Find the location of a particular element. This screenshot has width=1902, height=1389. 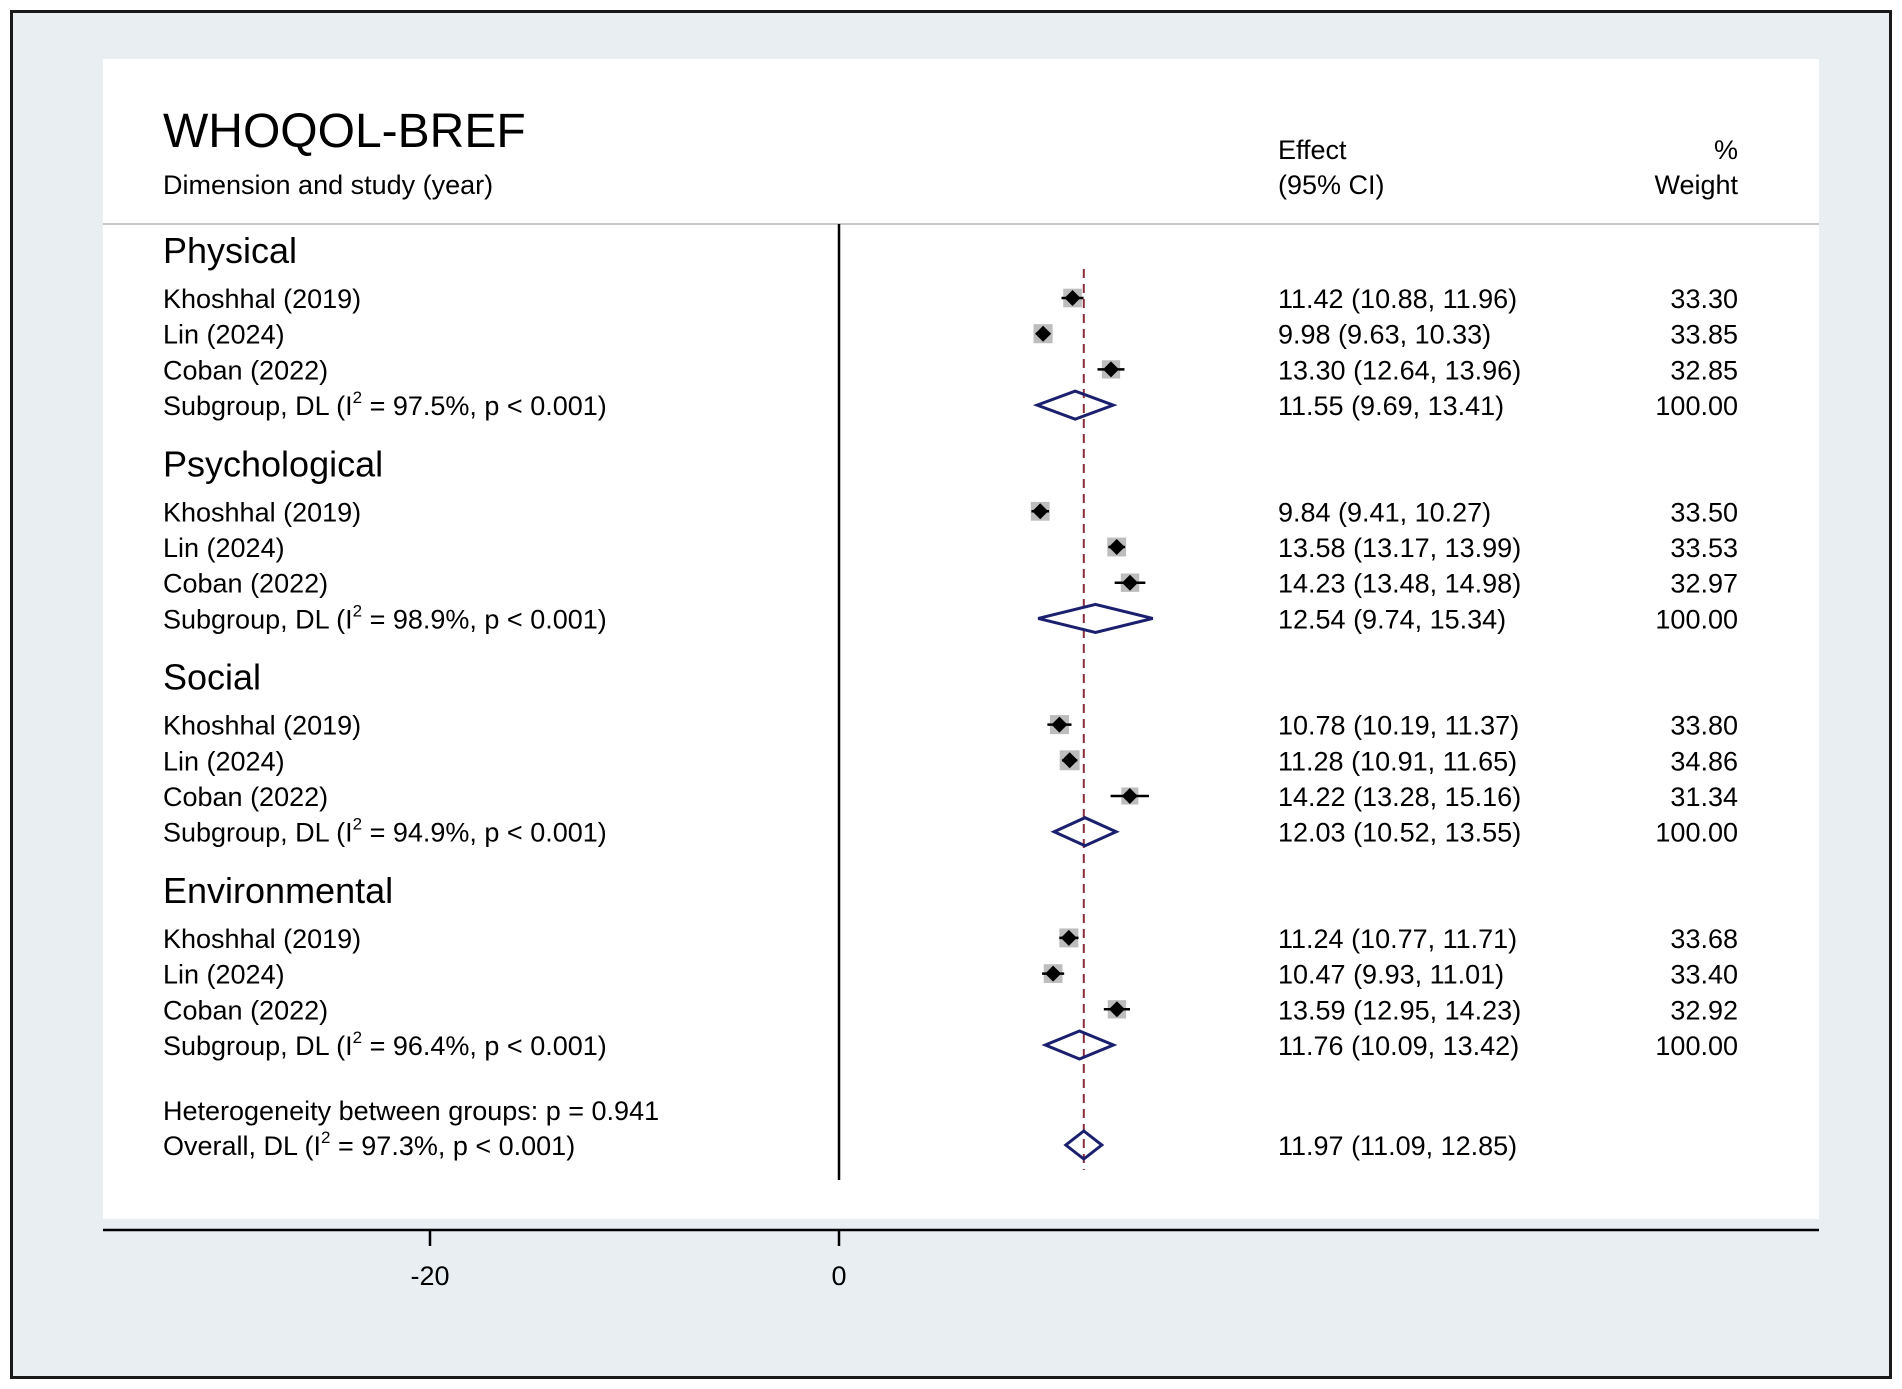

study-effect-ci: 11.24 (10.77, 11.71) is located at coordinates (1397, 939).